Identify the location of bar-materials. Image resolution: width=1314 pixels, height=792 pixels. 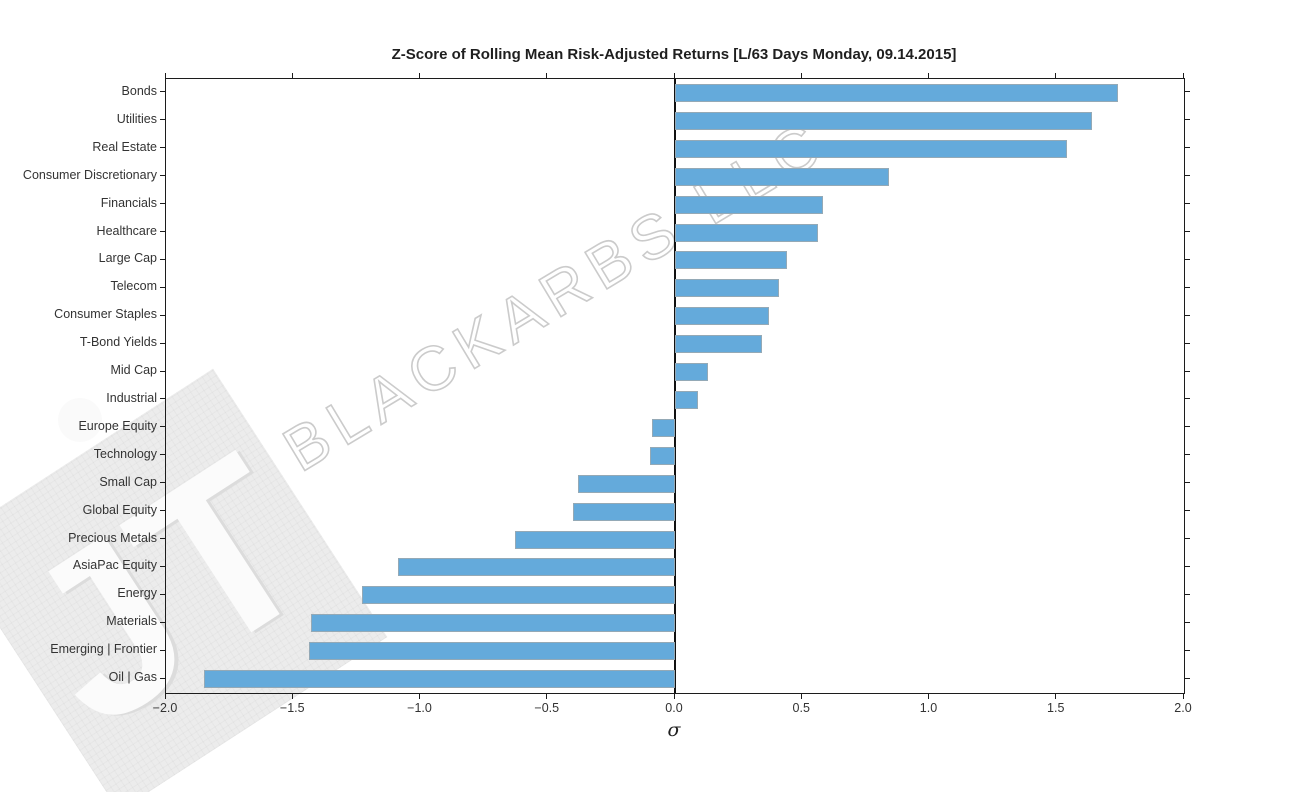
(493, 623).